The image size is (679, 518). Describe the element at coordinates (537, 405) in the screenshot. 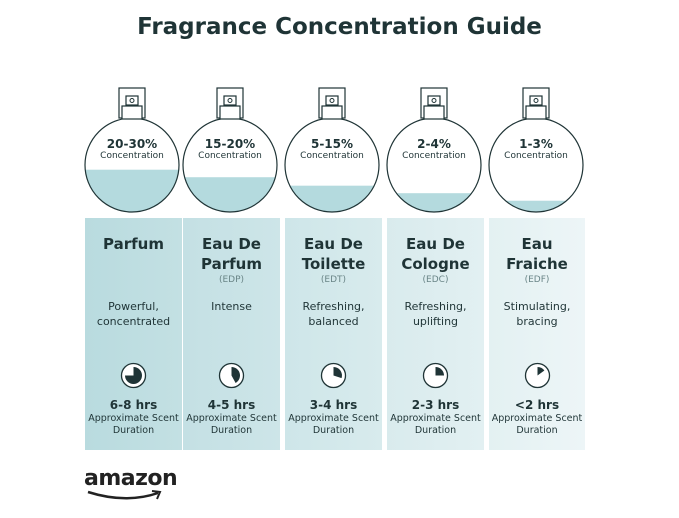

I see `duration-value: <2 hrs` at that location.